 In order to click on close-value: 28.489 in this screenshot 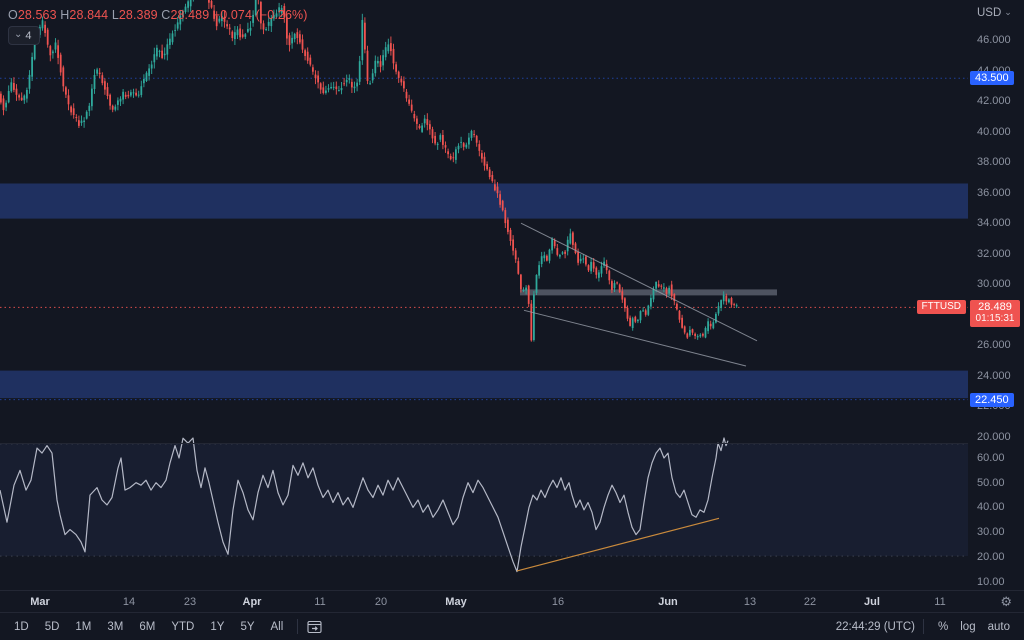, I will do `click(190, 15)`.